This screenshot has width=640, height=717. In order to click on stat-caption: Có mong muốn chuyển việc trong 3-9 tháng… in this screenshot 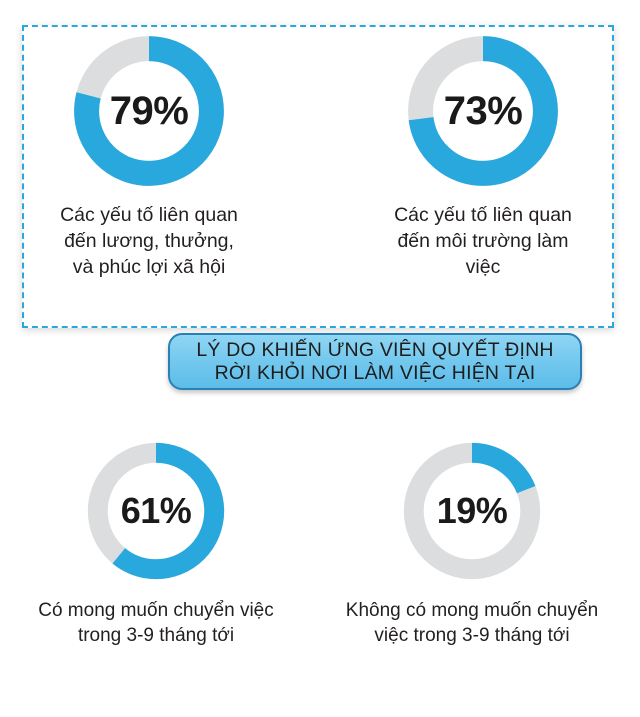, I will do `click(156, 623)`.